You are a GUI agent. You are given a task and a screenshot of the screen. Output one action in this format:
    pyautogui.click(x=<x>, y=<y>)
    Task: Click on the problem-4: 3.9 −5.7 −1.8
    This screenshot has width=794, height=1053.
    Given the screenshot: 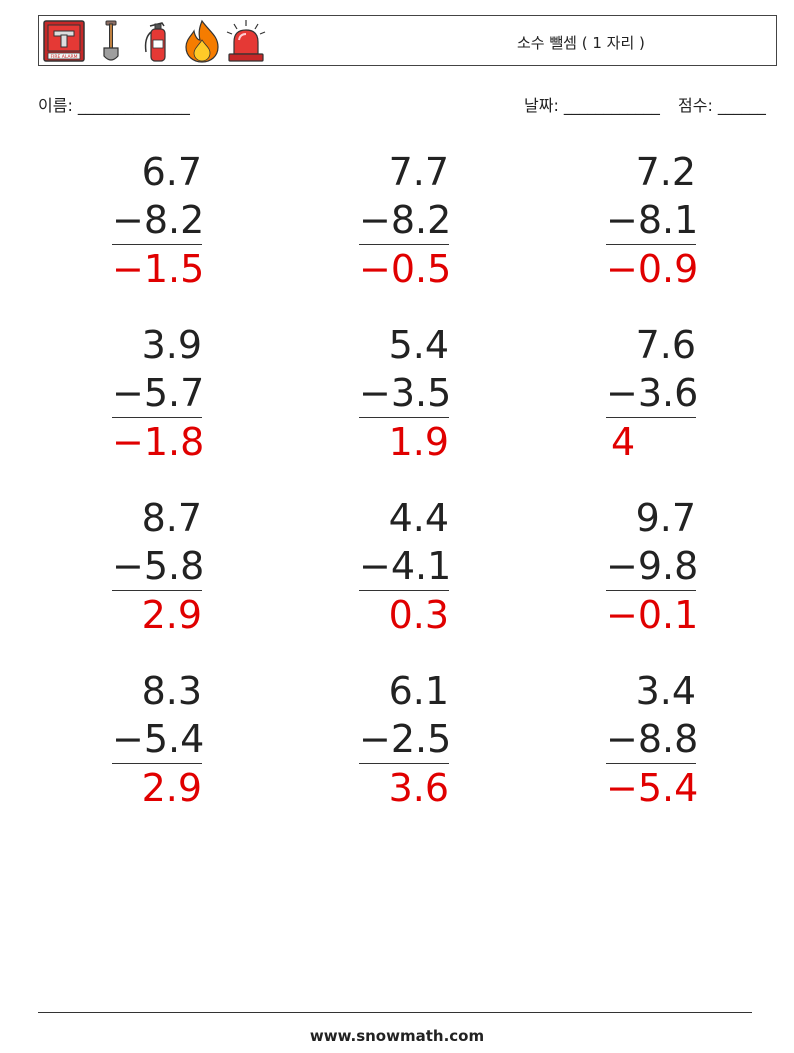 What is the action you would take?
    pyautogui.click(x=158, y=393)
    